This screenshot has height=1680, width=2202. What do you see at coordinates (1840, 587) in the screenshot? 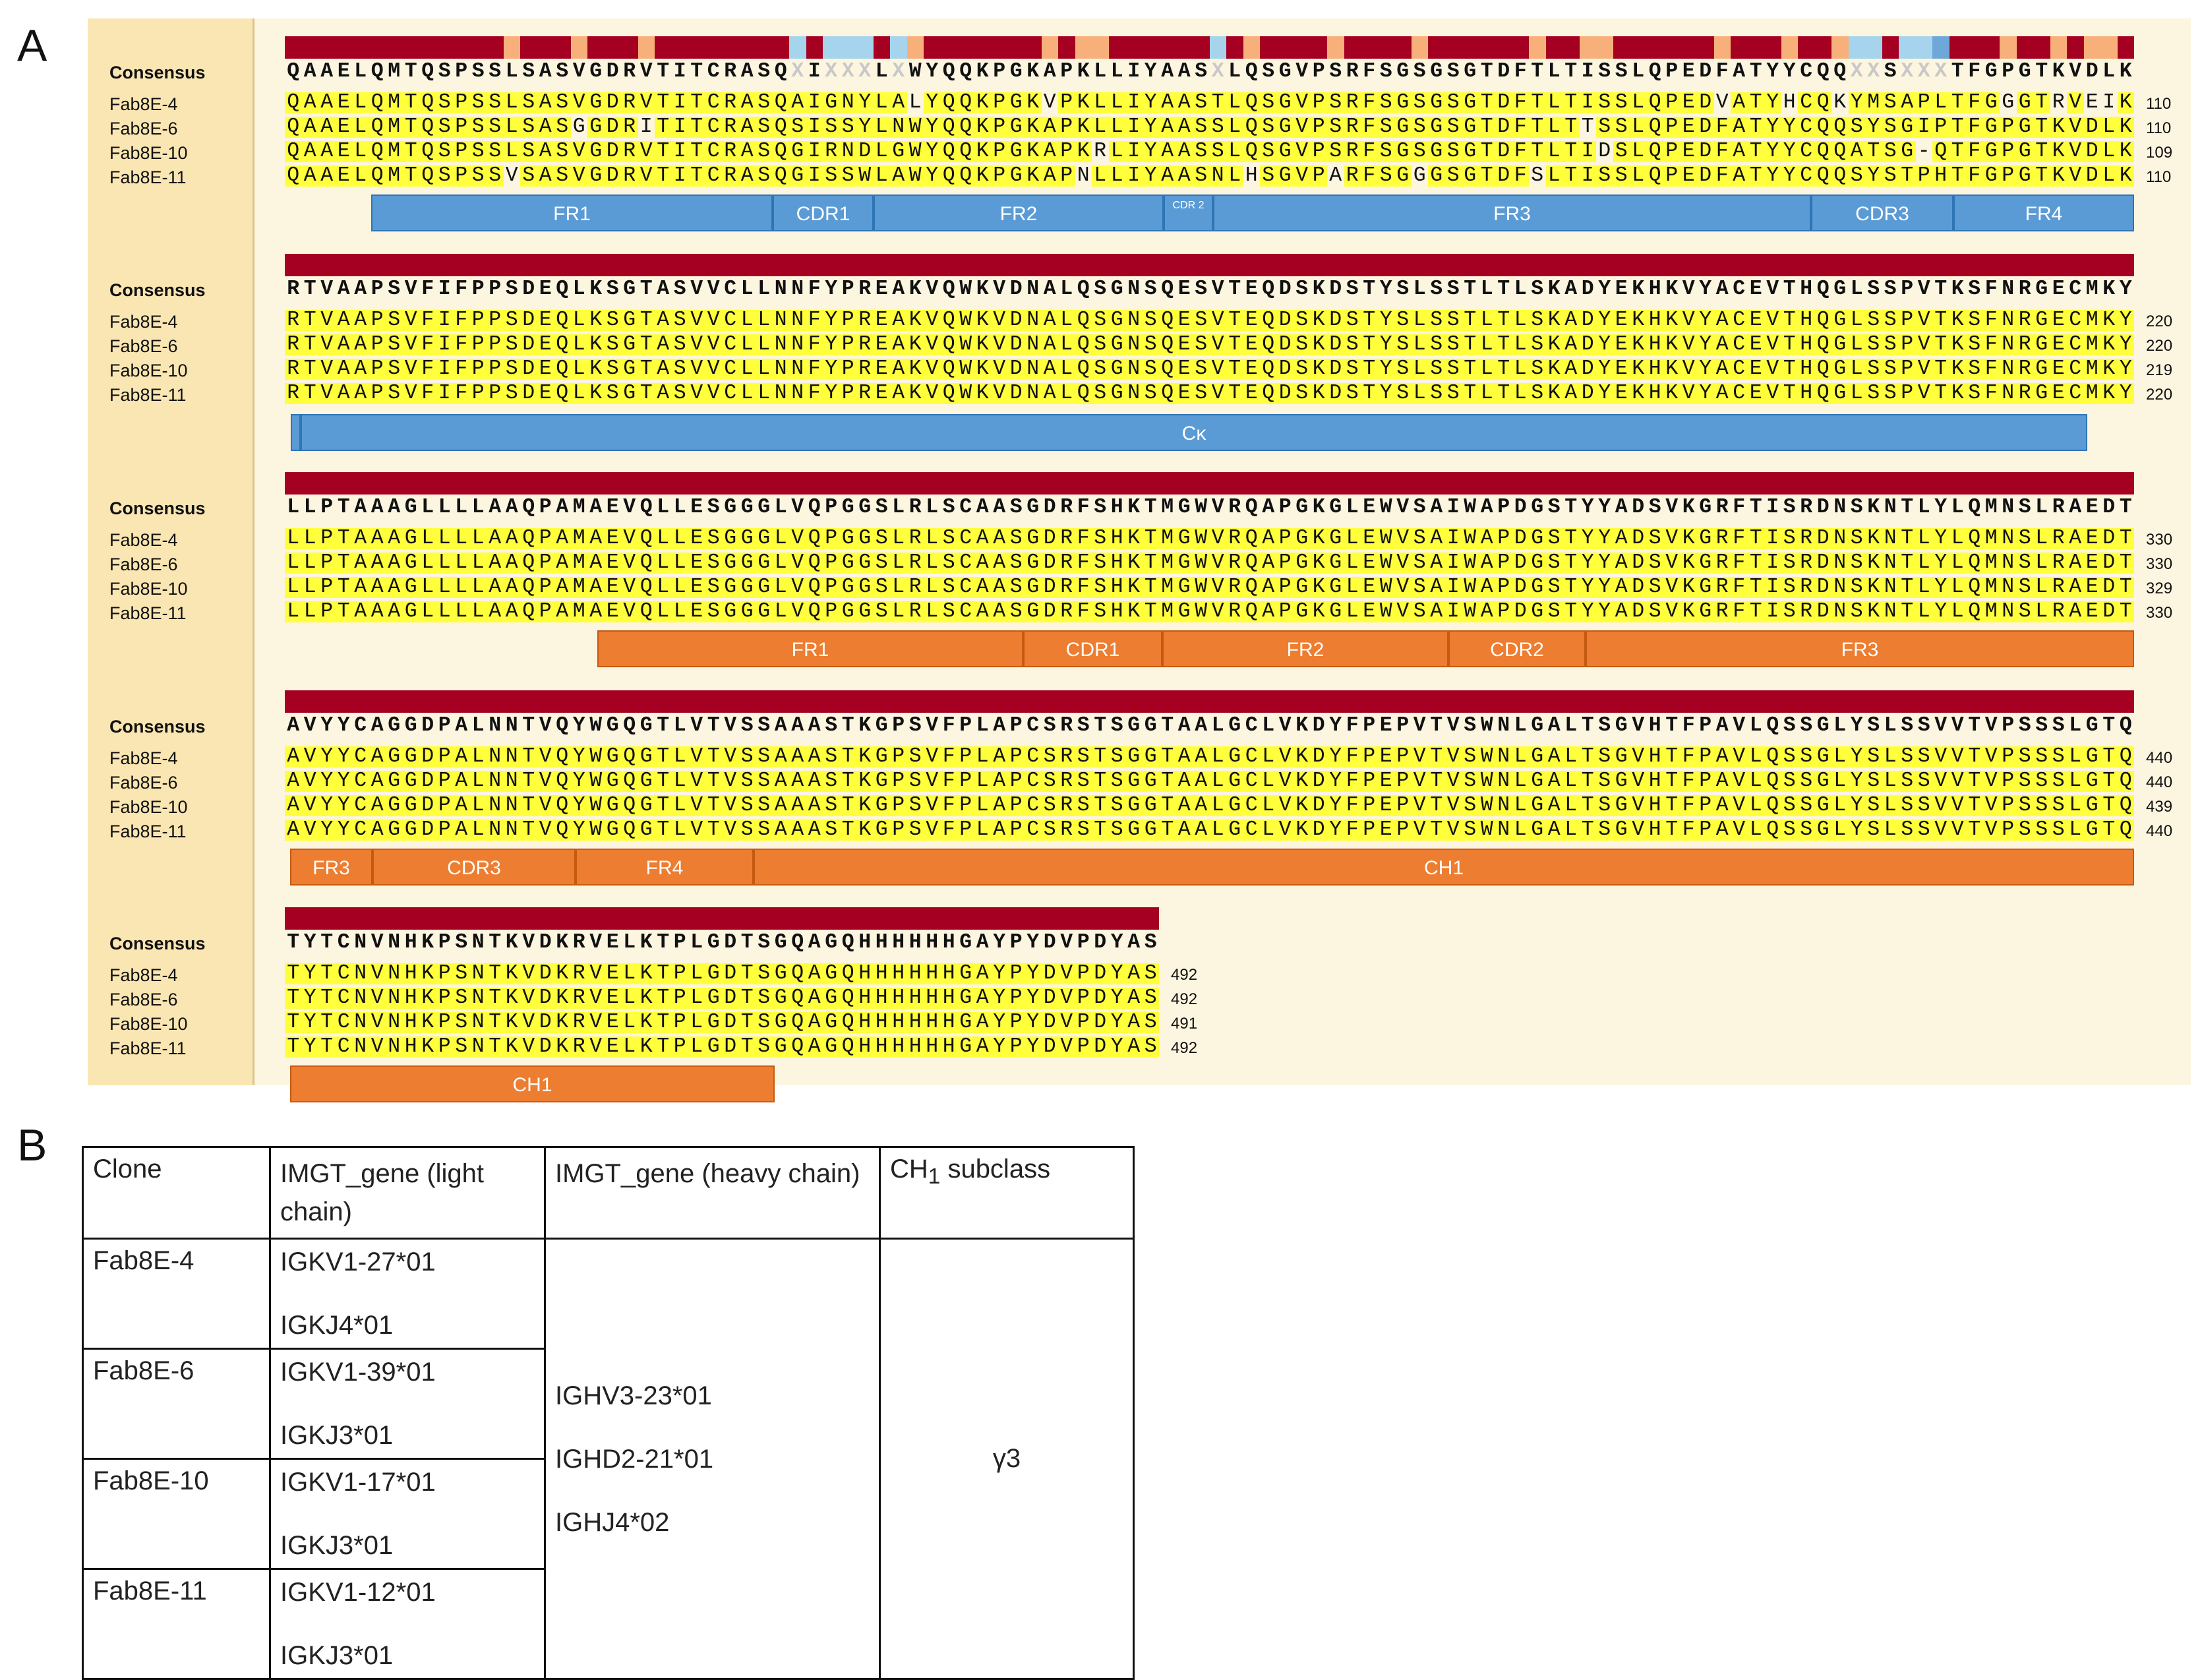
I see `residue: N` at bounding box center [1840, 587].